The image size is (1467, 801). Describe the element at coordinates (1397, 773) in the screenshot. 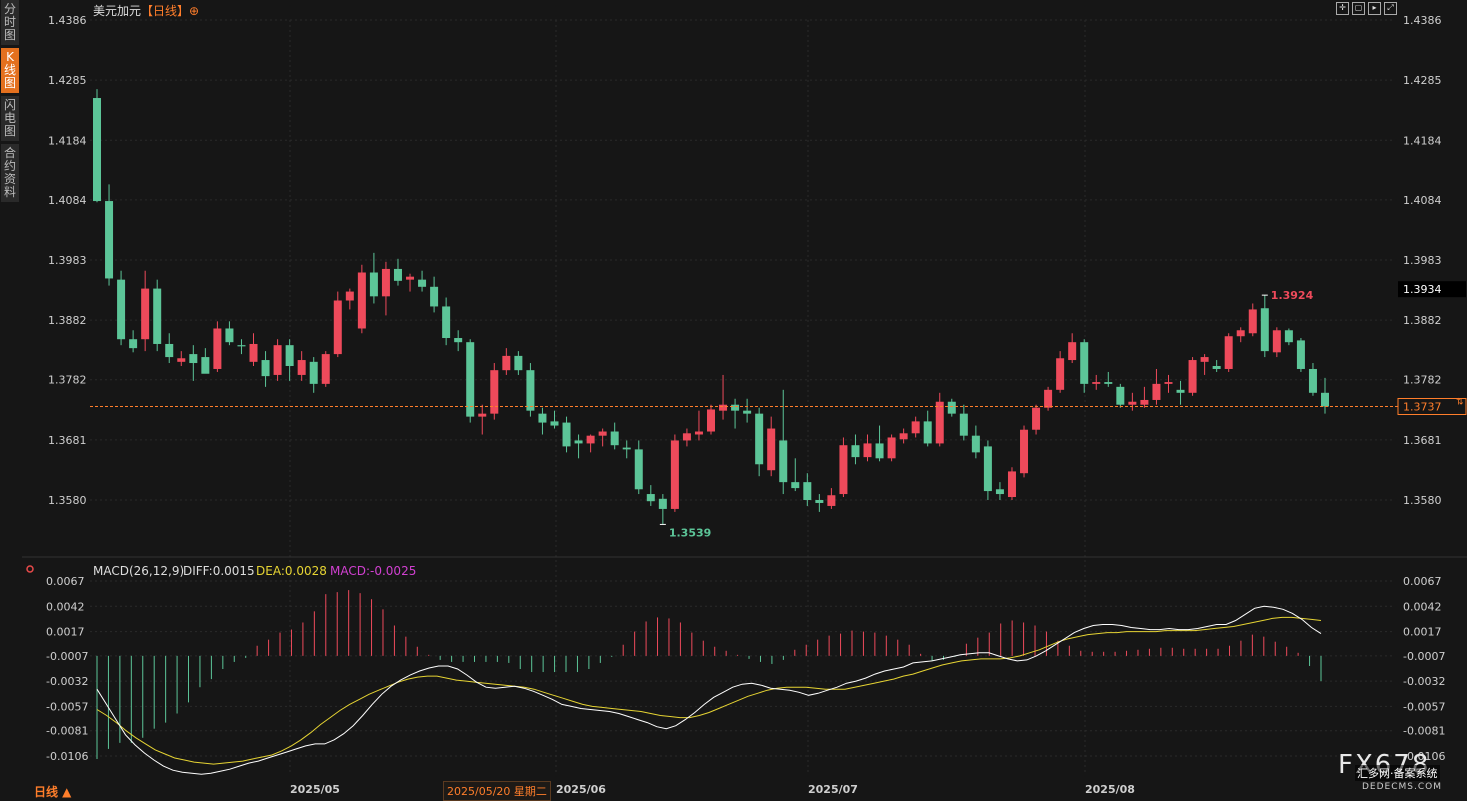

I see `watermark-subtitle: 汇多网·备案系统` at that location.